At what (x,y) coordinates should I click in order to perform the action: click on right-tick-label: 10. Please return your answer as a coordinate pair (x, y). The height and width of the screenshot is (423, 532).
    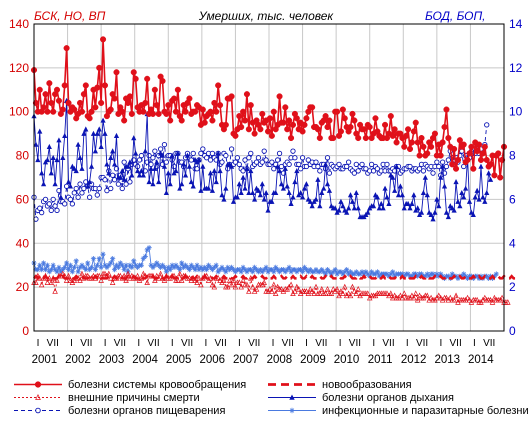
    Looking at the image, I should click on (516, 112).